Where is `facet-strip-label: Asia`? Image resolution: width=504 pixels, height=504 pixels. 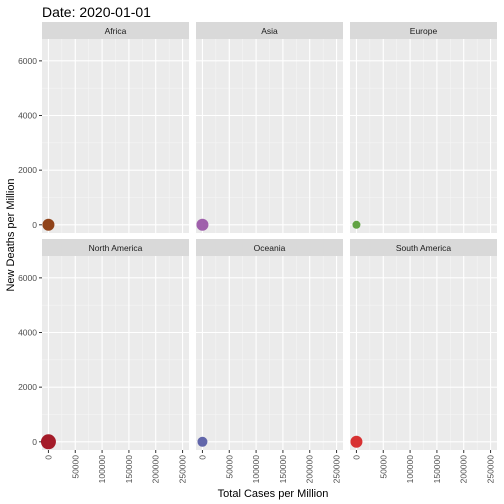 facet-strip-label: Asia is located at coordinates (269, 31).